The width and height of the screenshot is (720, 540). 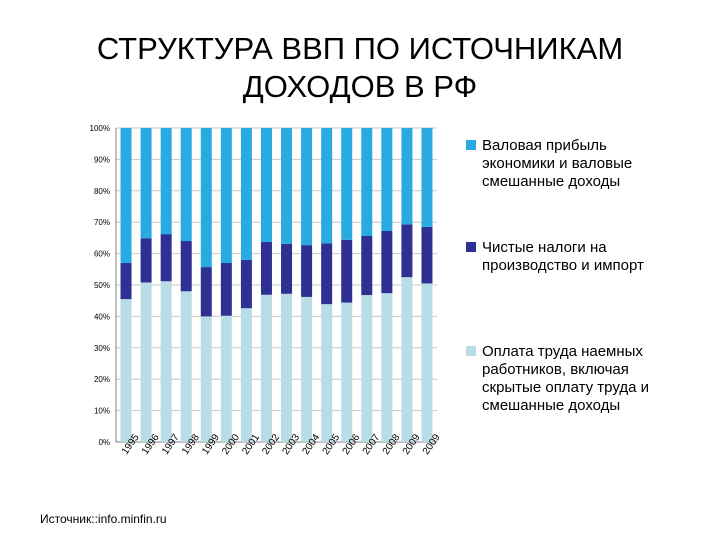 What do you see at coordinates (102, 285) in the screenshot?
I see `y-tick-label: 50%` at bounding box center [102, 285].